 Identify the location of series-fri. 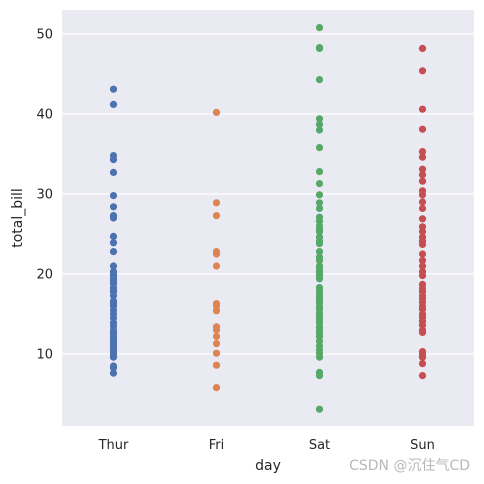
(216, 250).